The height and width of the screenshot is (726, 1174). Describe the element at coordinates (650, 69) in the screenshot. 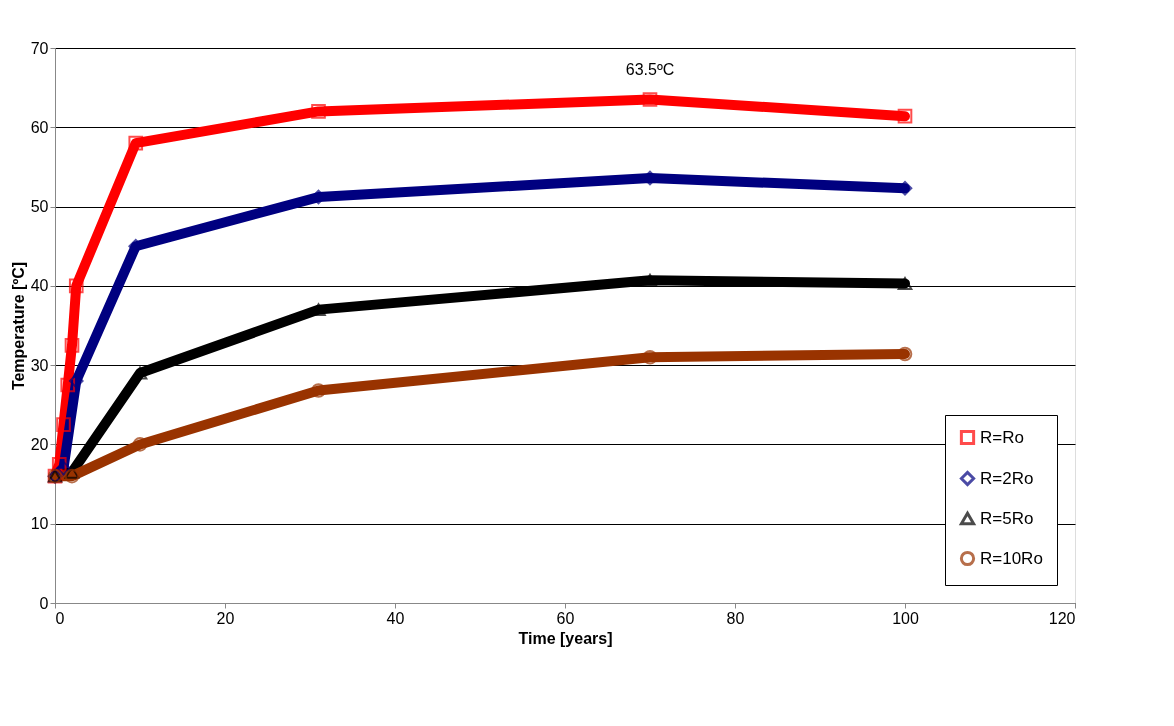

I see `annotation: 63.5ºC` at that location.